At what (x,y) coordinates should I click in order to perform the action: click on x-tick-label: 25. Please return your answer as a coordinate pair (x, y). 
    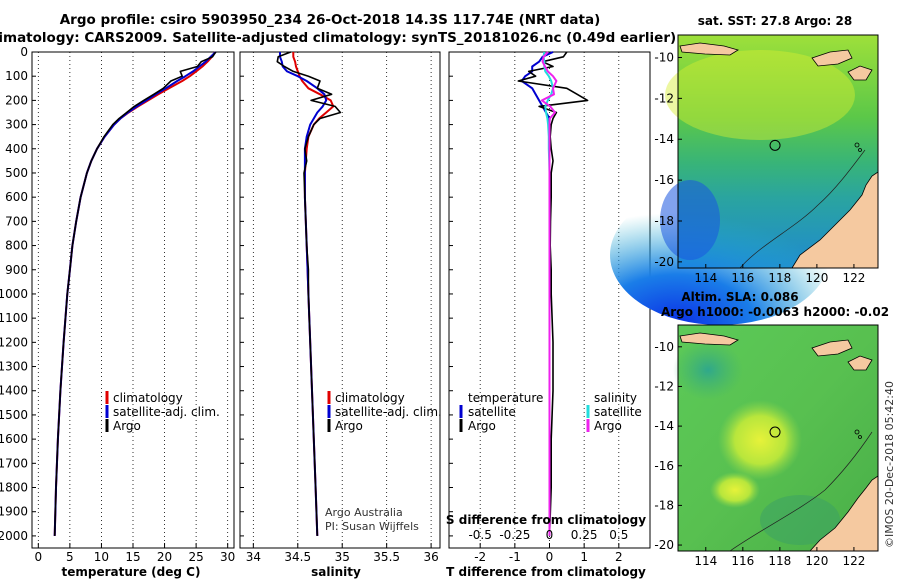
    Looking at the image, I should click on (195, 557).